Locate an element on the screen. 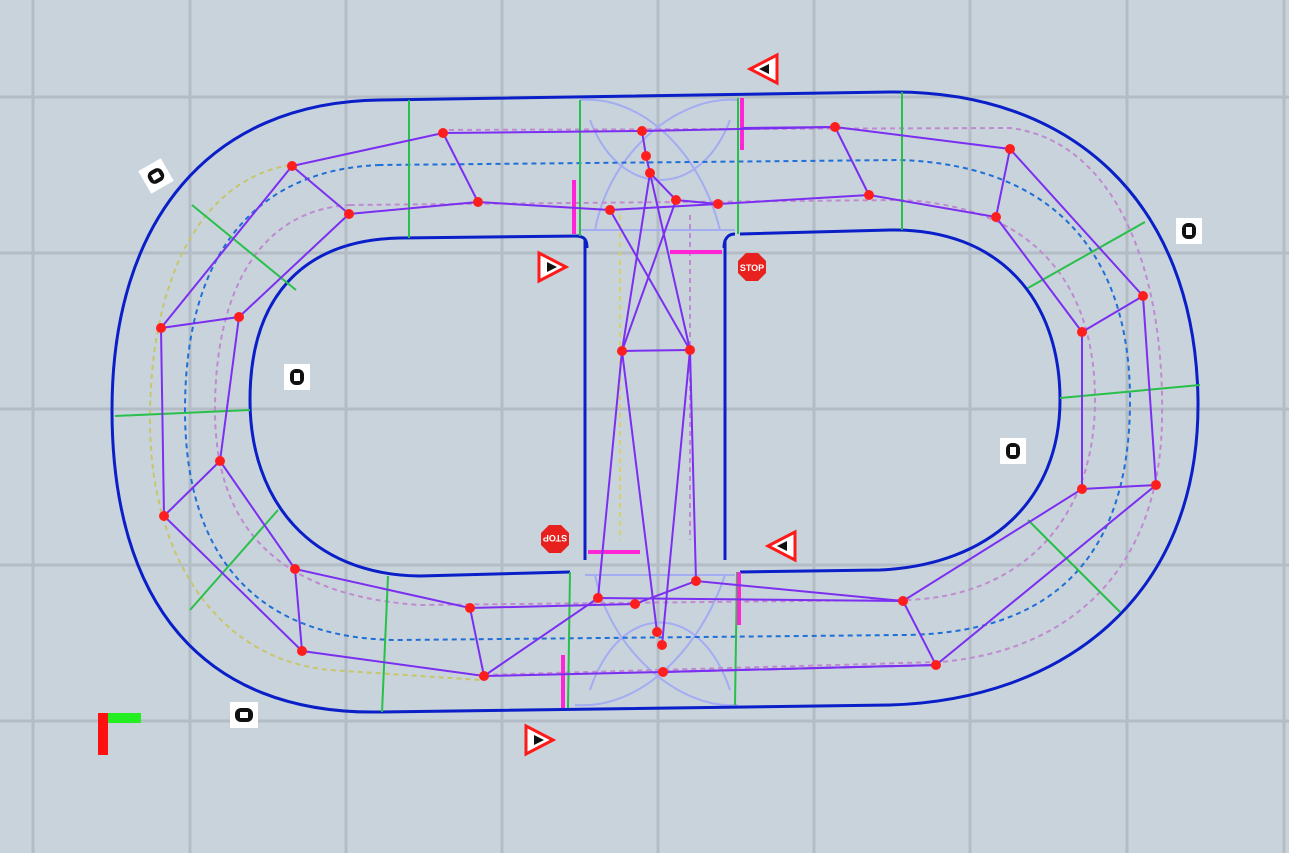 The image size is (1289, 853). inner-edge-right is located at coordinates (900, 401).